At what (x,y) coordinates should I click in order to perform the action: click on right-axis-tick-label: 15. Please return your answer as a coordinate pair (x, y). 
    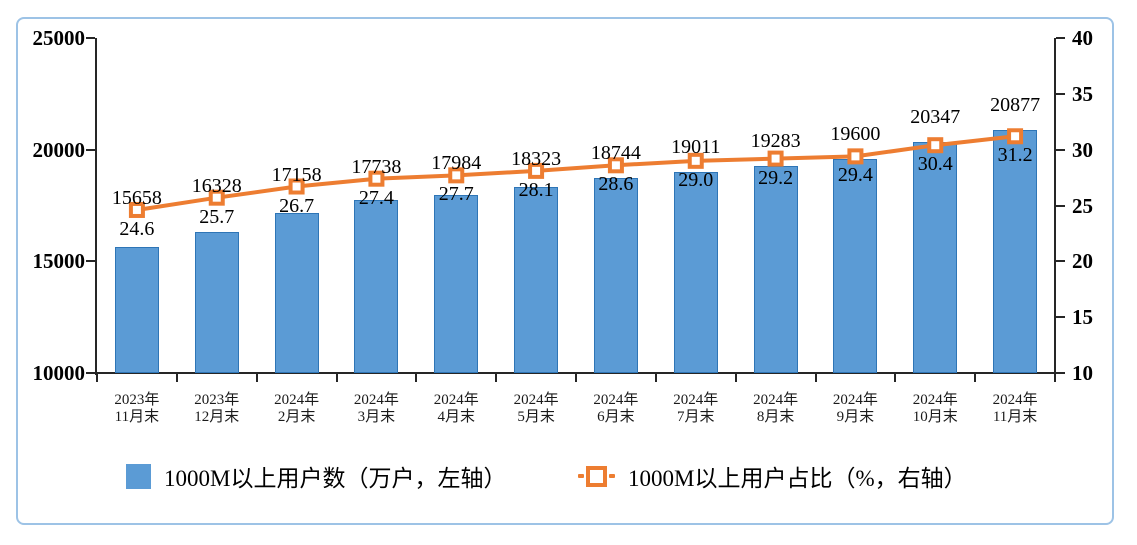
    Looking at the image, I should click on (1082, 317).